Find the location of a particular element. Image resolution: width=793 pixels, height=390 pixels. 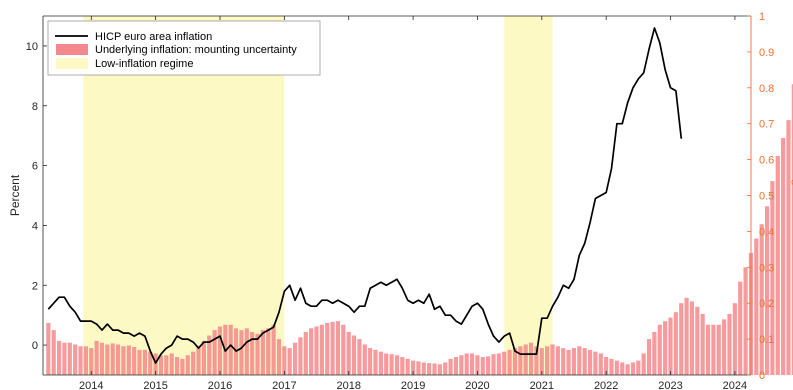

y-left-tick-label: 0 is located at coordinates (35, 346).